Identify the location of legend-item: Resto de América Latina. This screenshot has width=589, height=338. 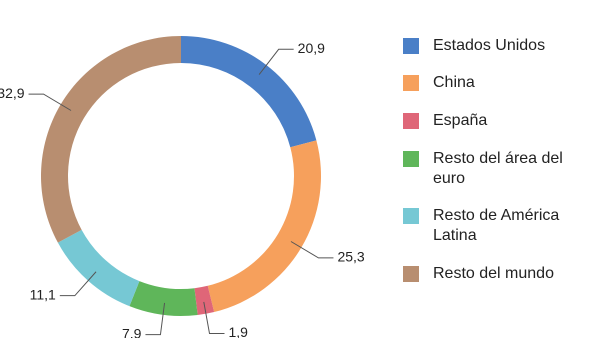
(493, 226).